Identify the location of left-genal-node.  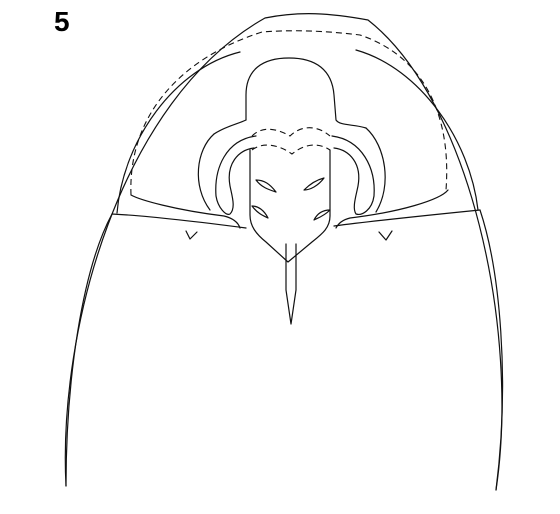
(191, 235).